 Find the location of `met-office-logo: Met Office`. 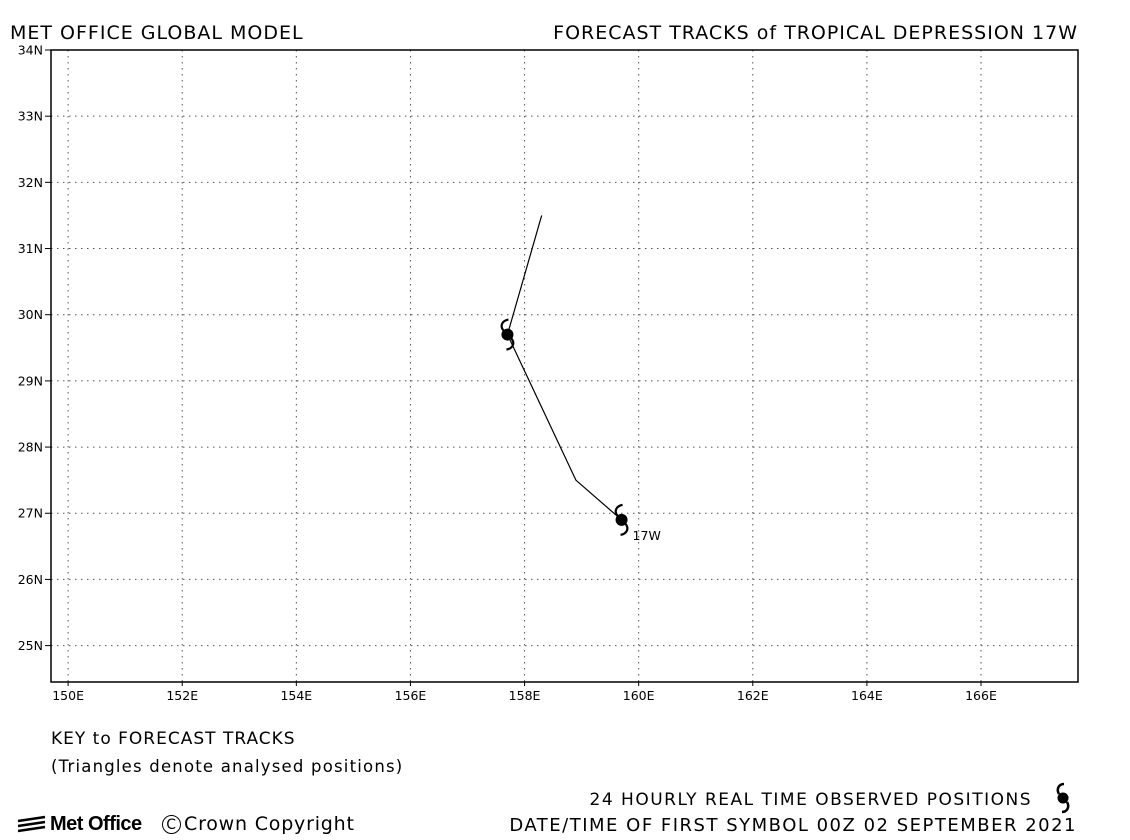

met-office-logo: Met Office is located at coordinates (79, 824).